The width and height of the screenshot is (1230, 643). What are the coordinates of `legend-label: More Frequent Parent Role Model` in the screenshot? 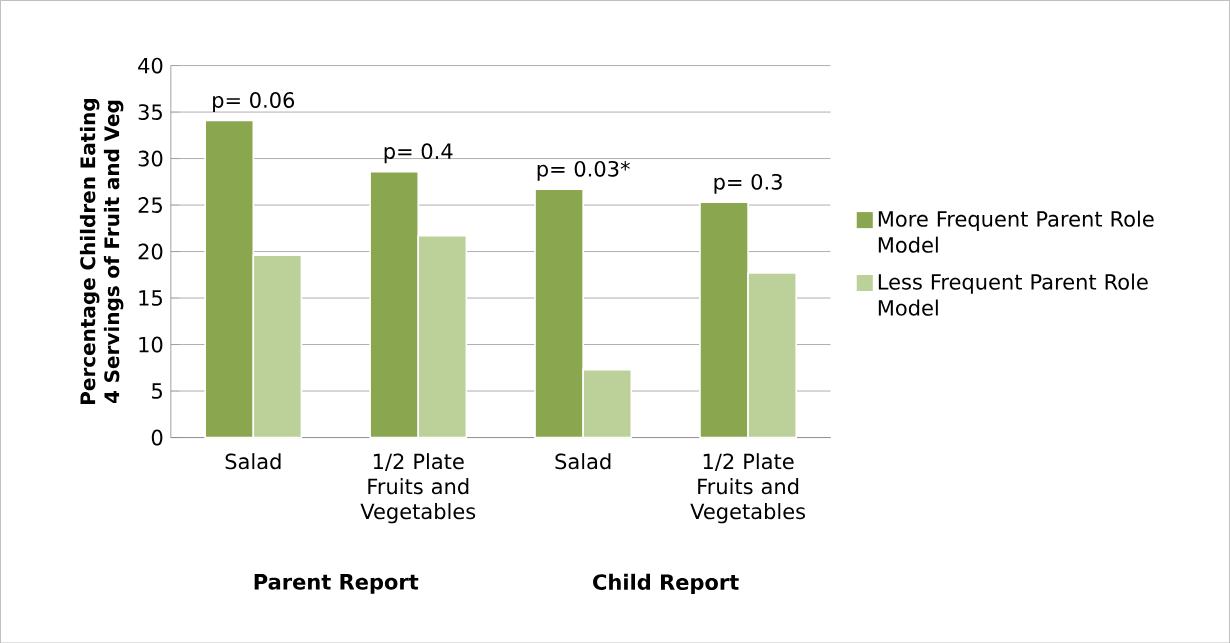 It's located at (1016, 231).